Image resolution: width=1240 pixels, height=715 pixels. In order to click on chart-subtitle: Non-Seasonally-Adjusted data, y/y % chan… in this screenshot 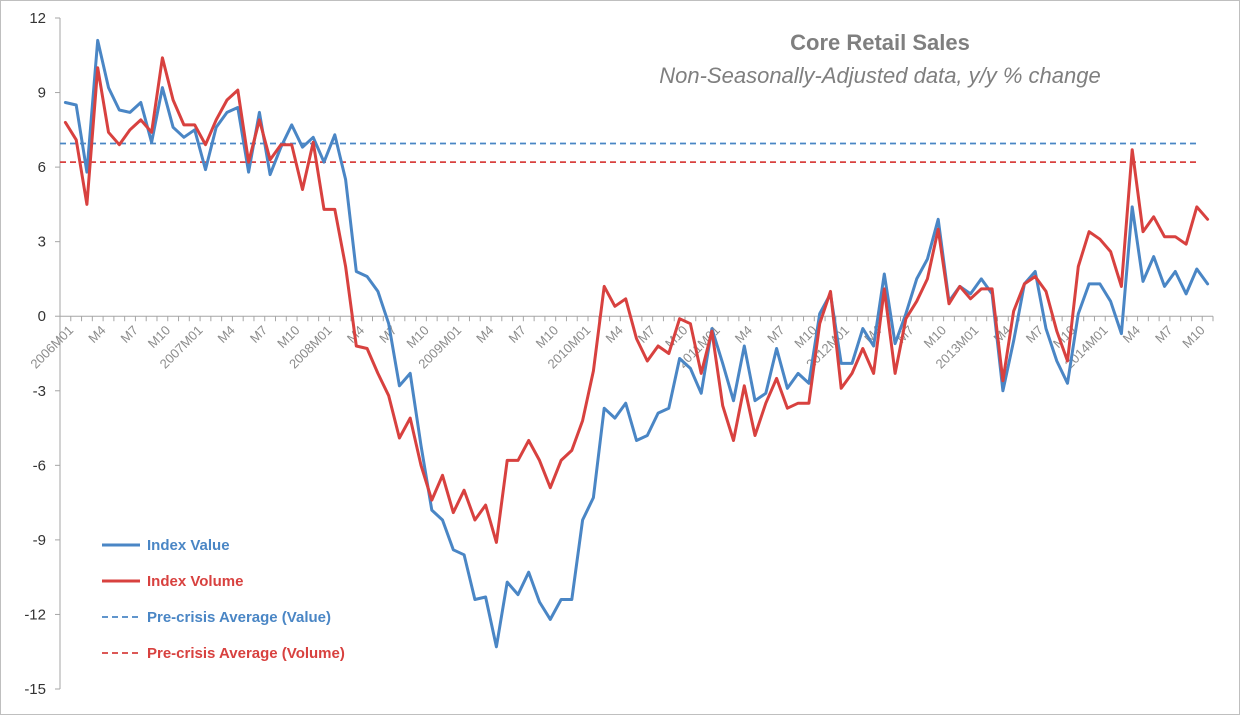, I will do `click(879, 75)`.